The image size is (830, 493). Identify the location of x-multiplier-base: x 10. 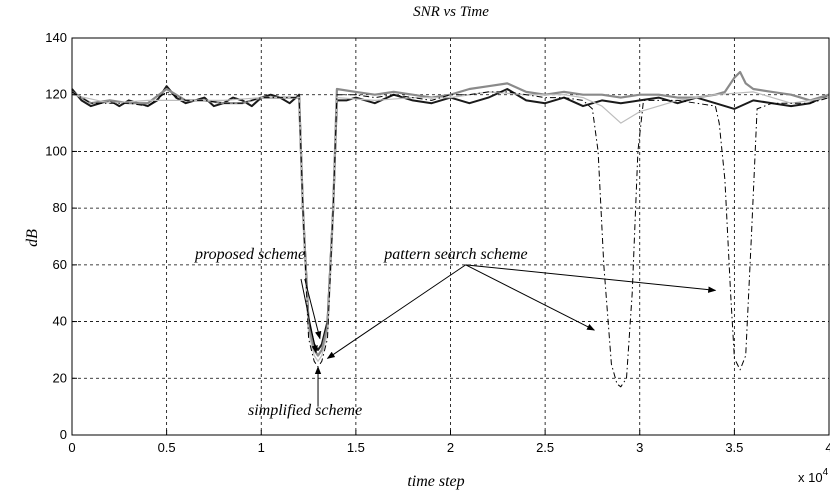
(810, 477).